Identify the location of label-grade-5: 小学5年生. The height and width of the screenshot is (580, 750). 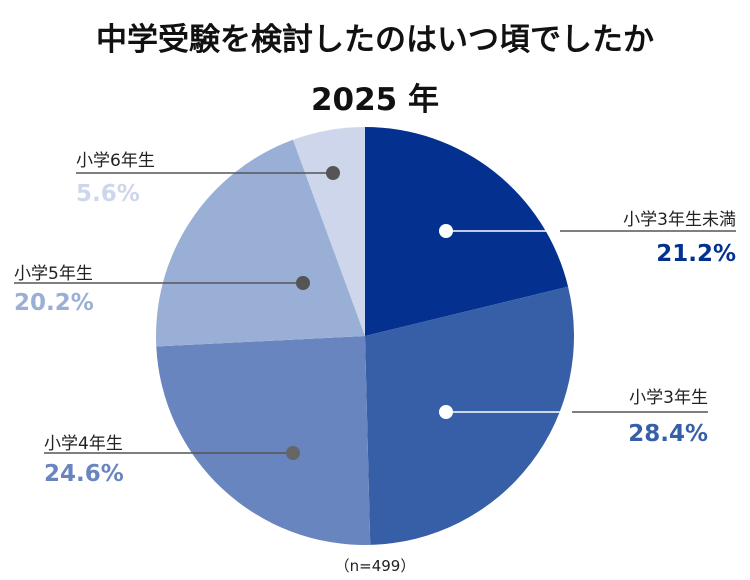
(53, 274).